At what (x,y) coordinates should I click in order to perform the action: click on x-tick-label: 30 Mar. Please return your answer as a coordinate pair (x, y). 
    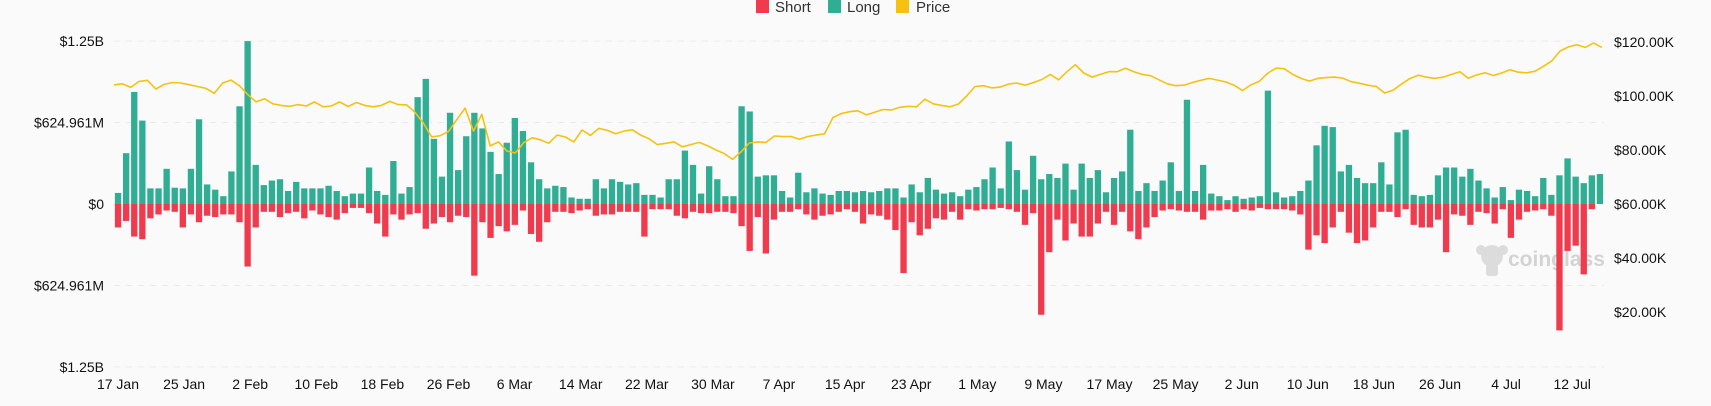
    Looking at the image, I should click on (713, 384).